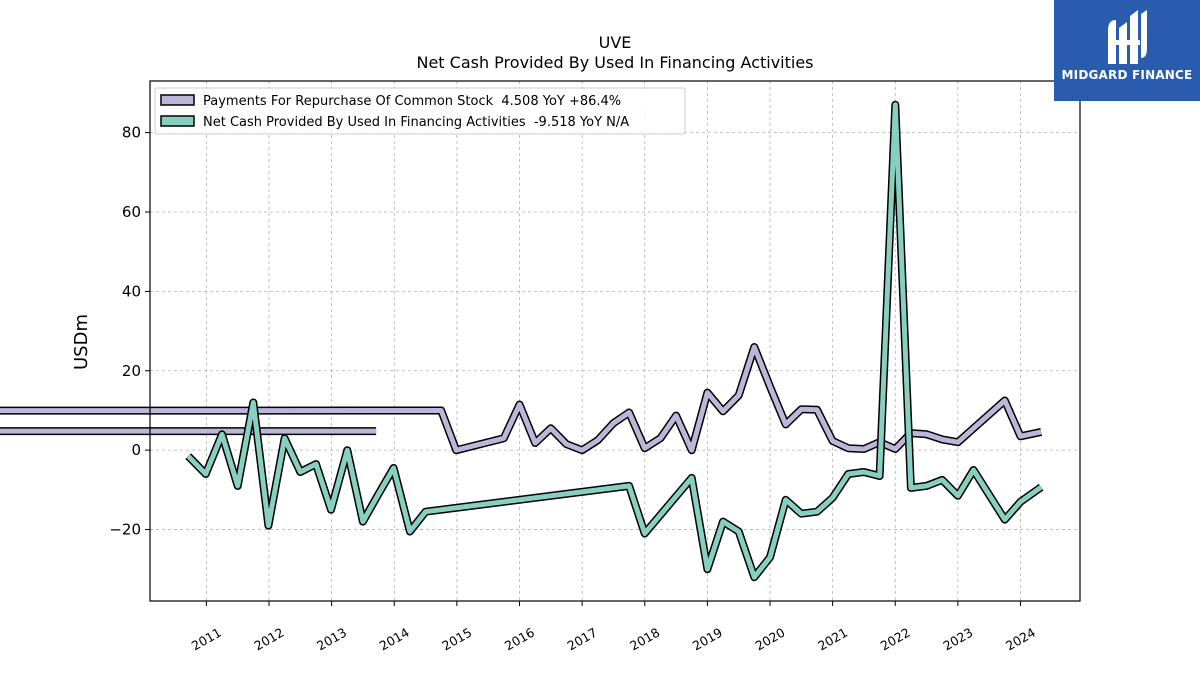 This screenshot has height=675, width=1200. Describe the element at coordinates (131, 212) in the screenshot. I see `y-tick-label: 60` at that location.